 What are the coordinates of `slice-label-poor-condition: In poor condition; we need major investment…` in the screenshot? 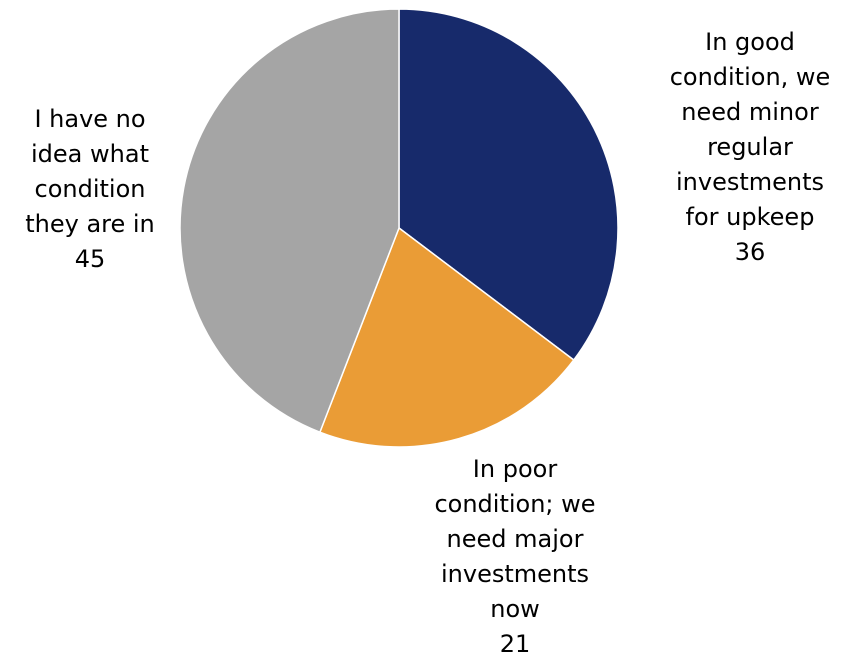 It's located at (515, 557).